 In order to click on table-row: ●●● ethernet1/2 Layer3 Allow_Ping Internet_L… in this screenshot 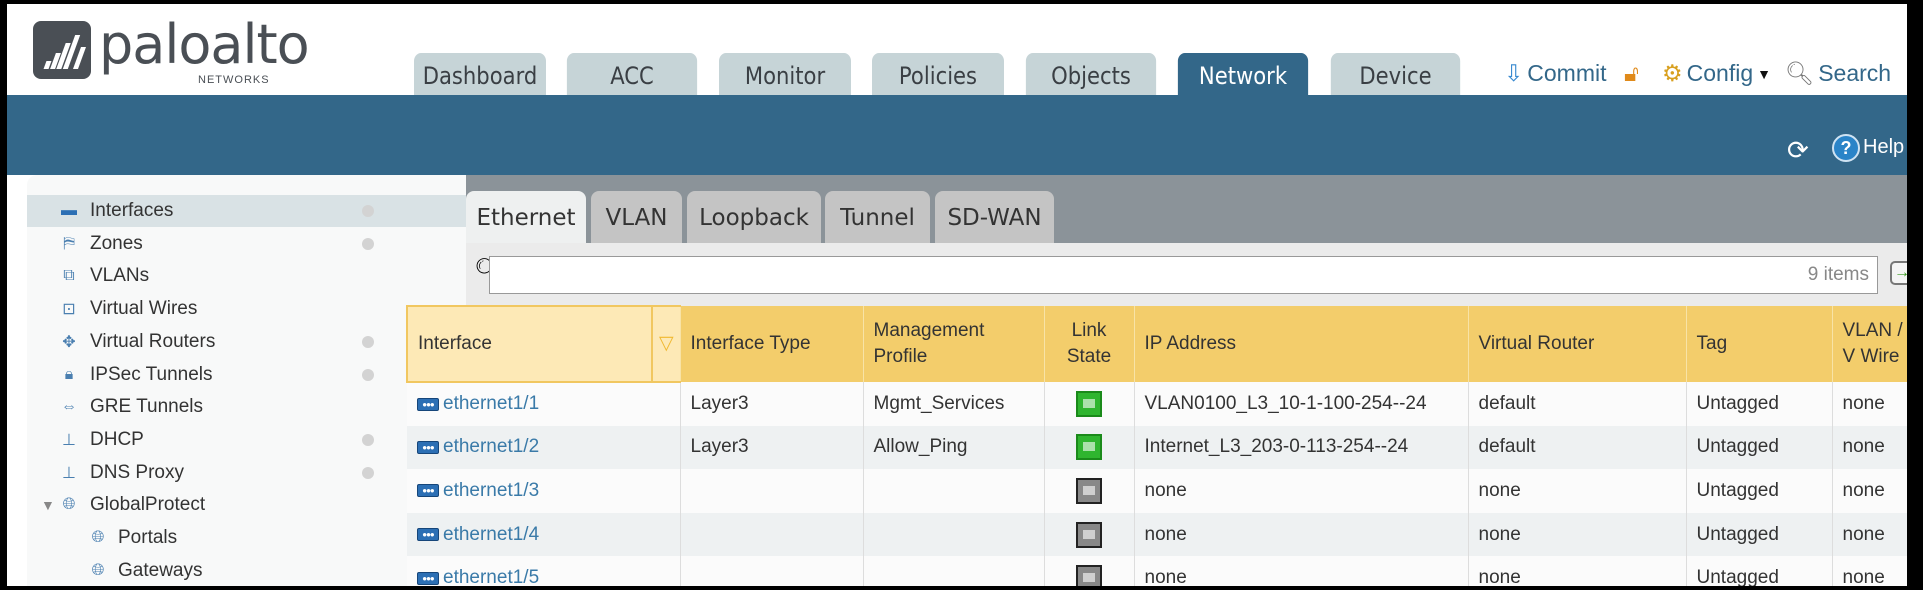, I will do `click(1157, 447)`.